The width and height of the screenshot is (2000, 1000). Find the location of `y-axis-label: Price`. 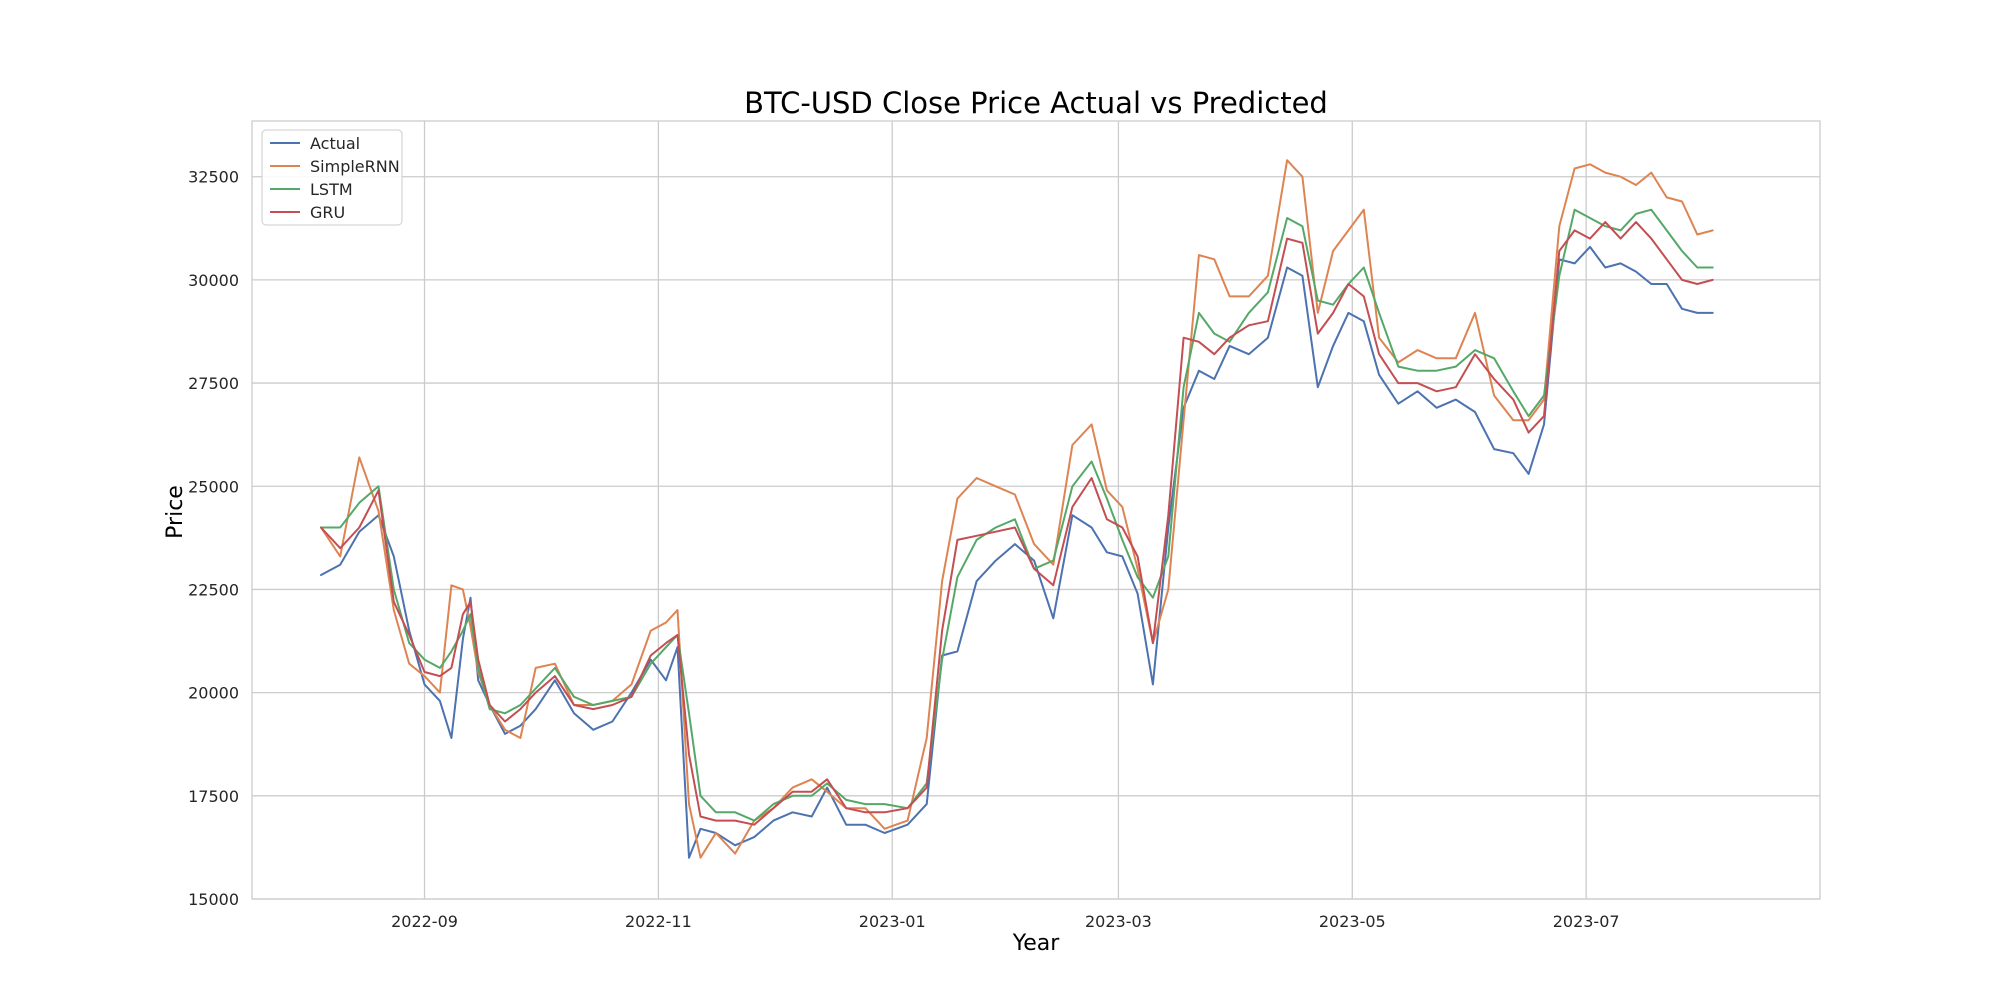

y-axis-label: Price is located at coordinates (175, 512).